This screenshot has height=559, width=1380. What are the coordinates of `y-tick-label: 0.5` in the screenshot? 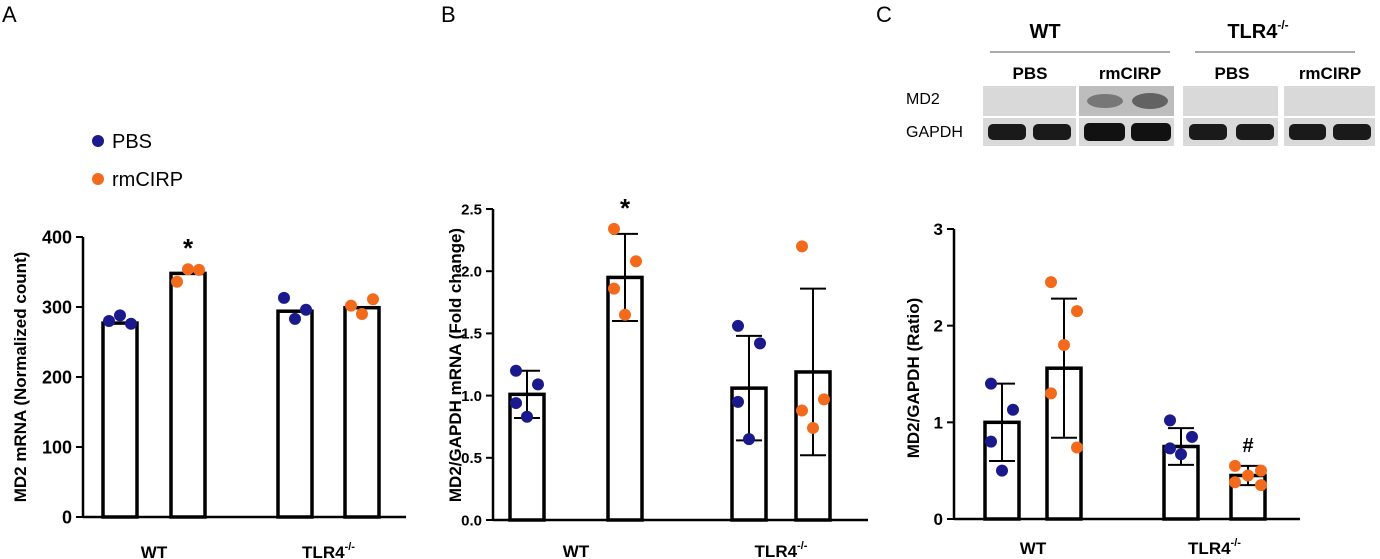 It's located at (471, 458).